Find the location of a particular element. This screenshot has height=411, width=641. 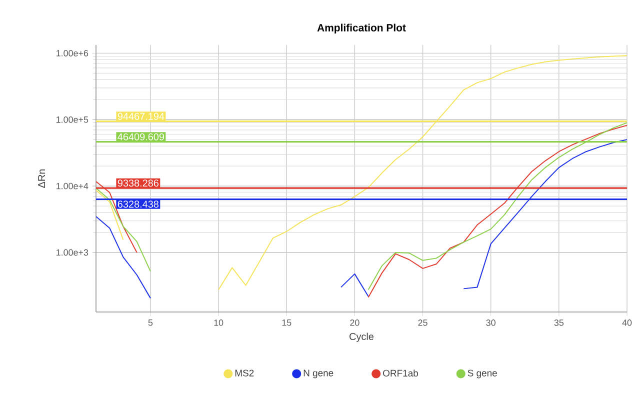

legend-label: N gene is located at coordinates (319, 374).